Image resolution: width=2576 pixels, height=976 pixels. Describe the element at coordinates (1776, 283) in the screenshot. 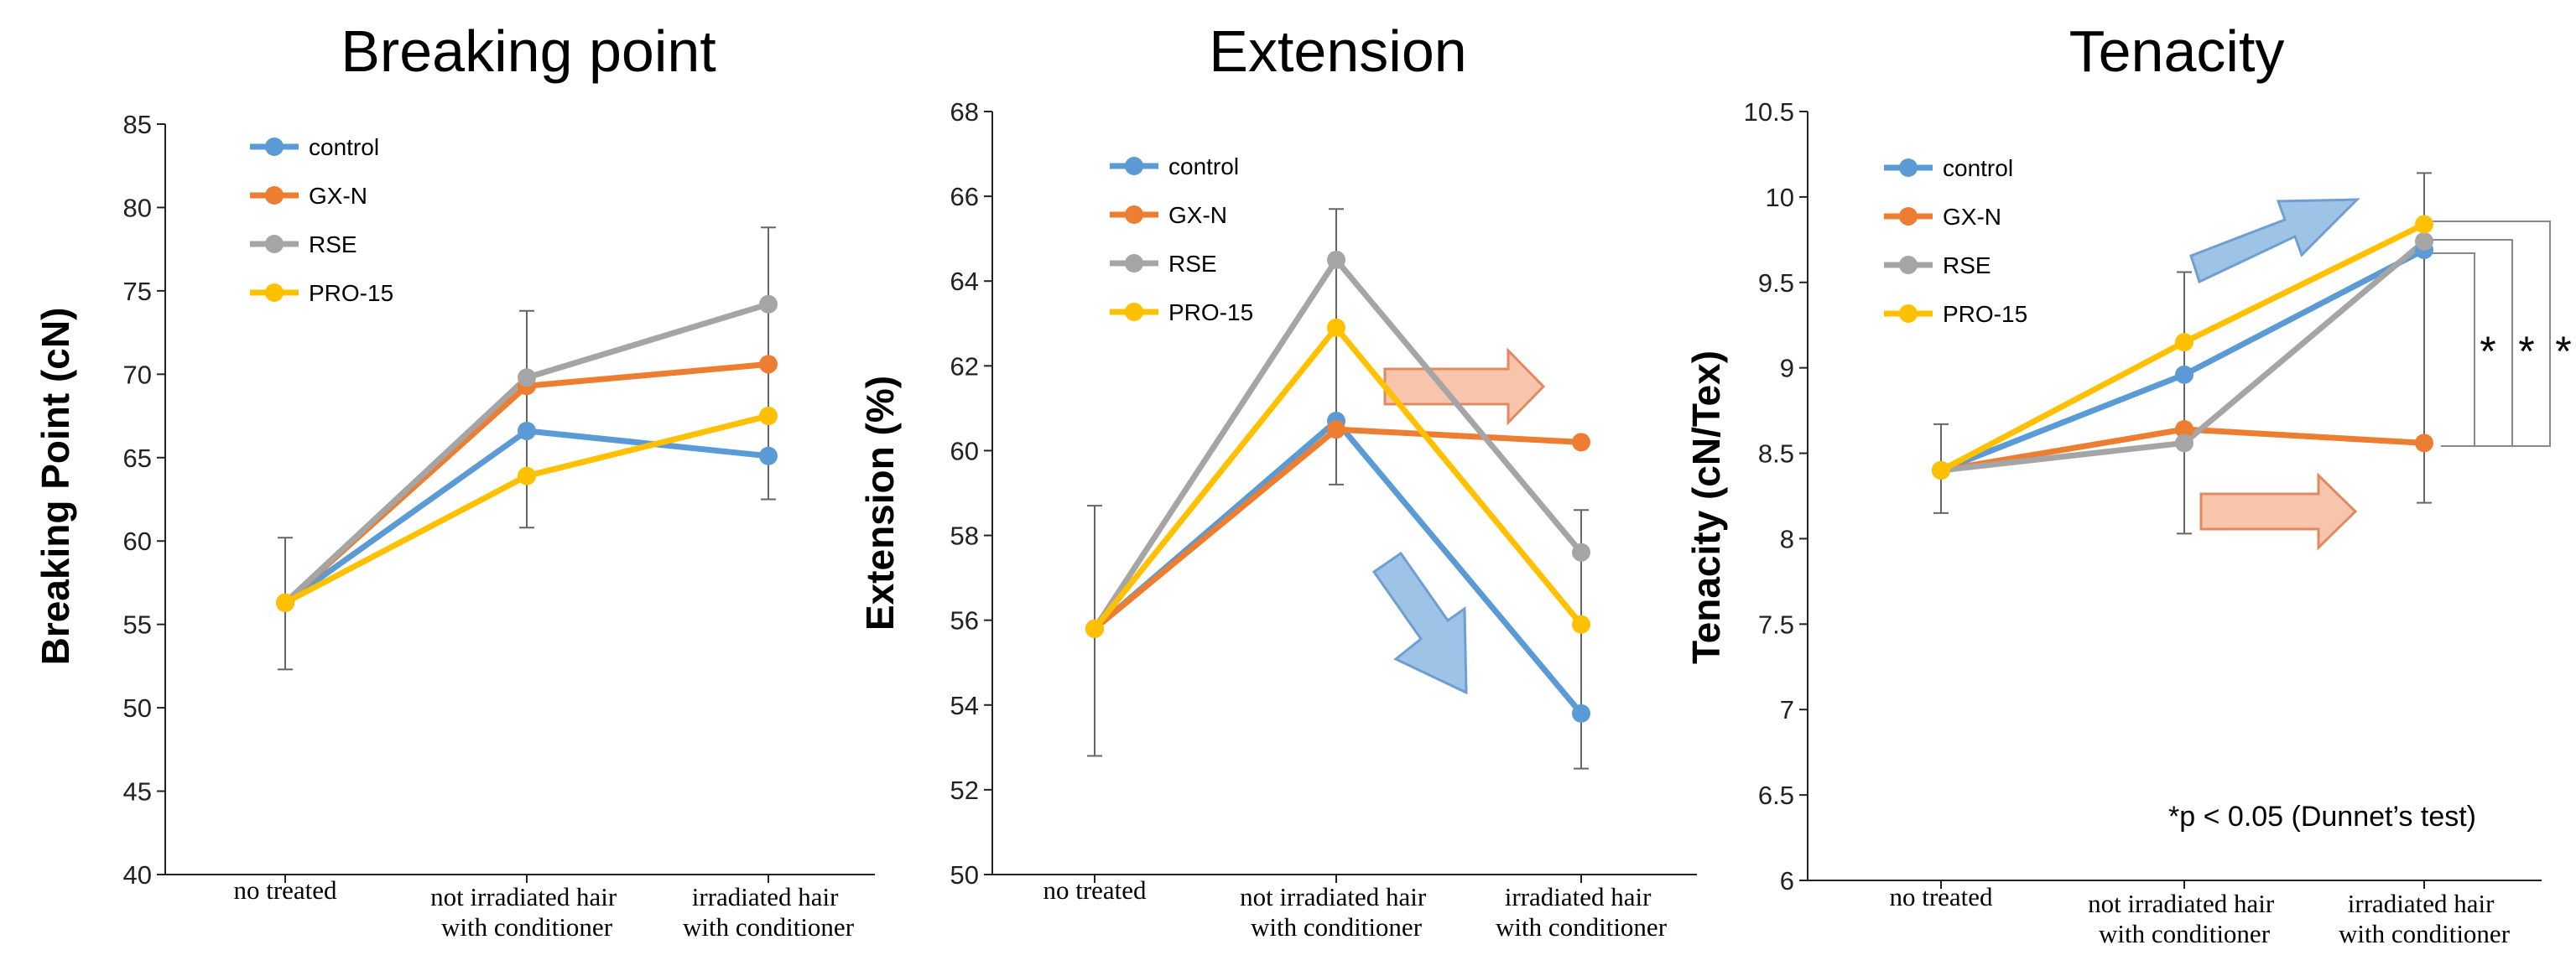

I see `y-tick-label: 9.5` at that location.